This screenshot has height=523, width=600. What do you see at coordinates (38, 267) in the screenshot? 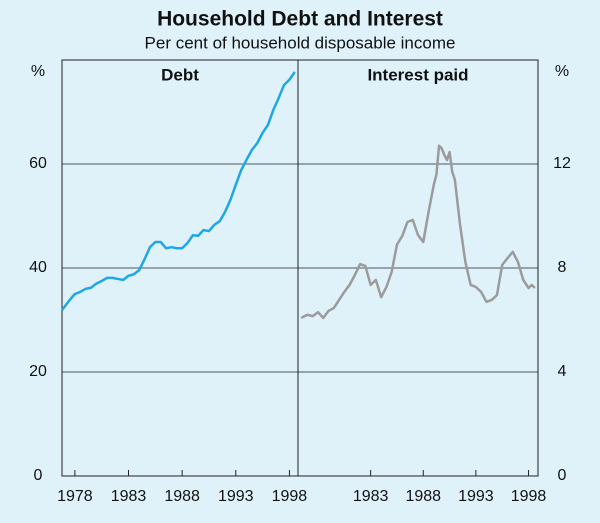
I see `y-tick-label: 40` at bounding box center [38, 267].